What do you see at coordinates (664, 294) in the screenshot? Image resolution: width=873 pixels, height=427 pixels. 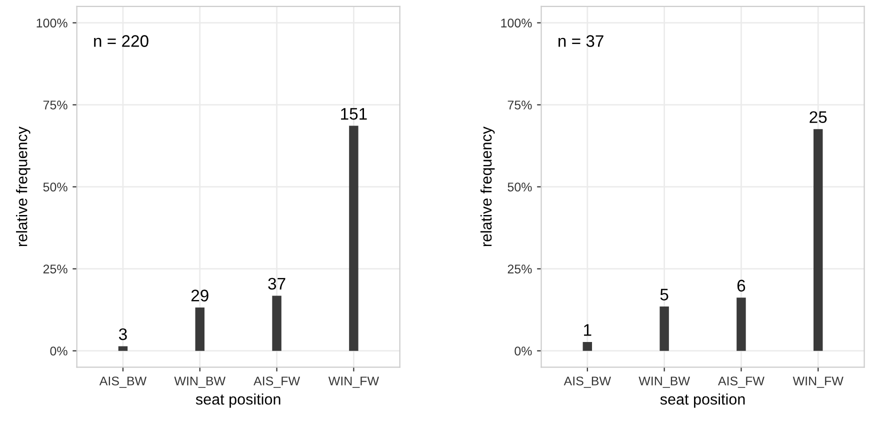 I see `annotation: 5` at bounding box center [664, 294].